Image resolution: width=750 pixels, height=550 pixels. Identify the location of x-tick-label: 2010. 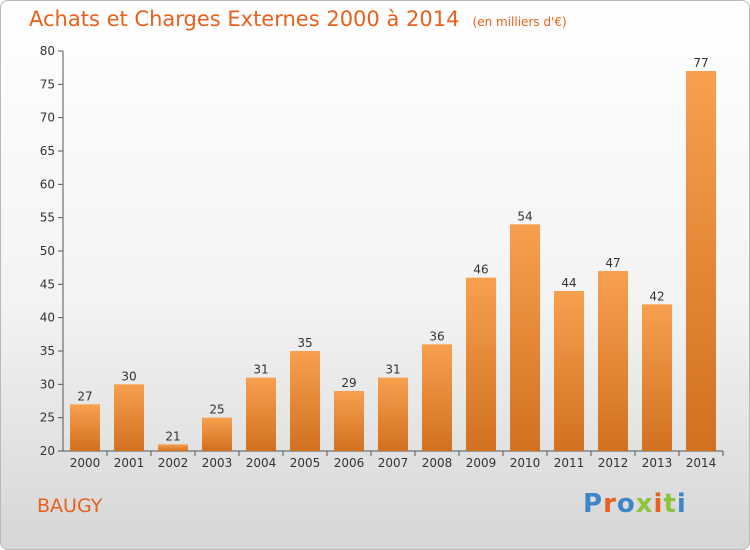
(525, 463).